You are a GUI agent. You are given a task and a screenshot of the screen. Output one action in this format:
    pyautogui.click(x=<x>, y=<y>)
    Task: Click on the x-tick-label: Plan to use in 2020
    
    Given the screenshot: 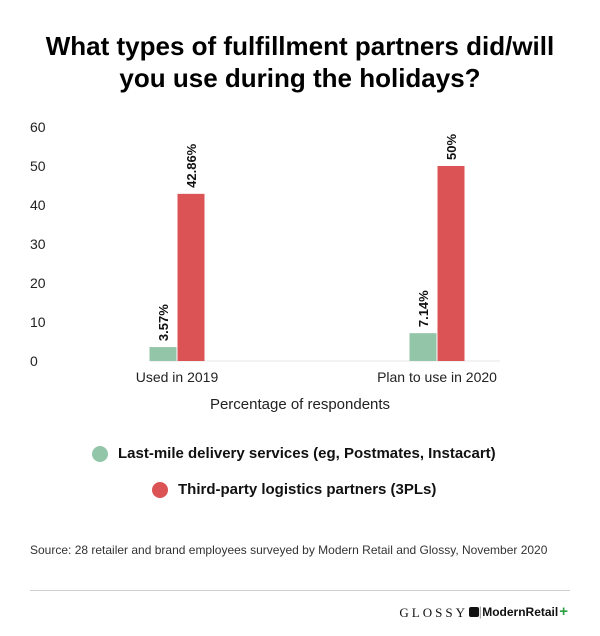 What is the action you would take?
    pyautogui.click(x=437, y=377)
    